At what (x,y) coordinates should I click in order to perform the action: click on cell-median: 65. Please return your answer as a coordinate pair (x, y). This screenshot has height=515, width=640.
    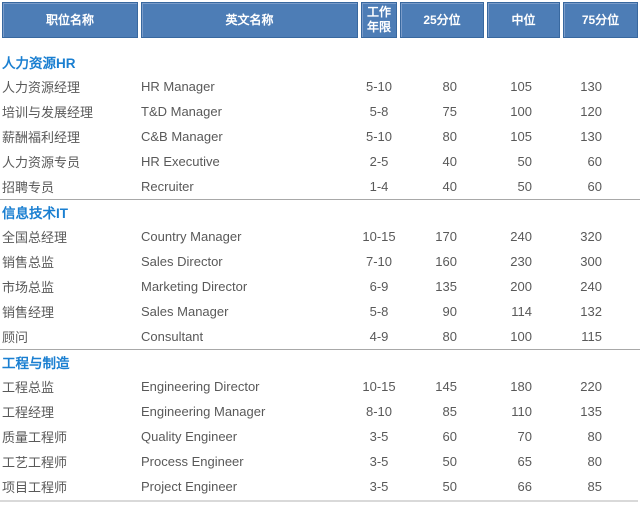
    Looking at the image, I should click on (524, 461).